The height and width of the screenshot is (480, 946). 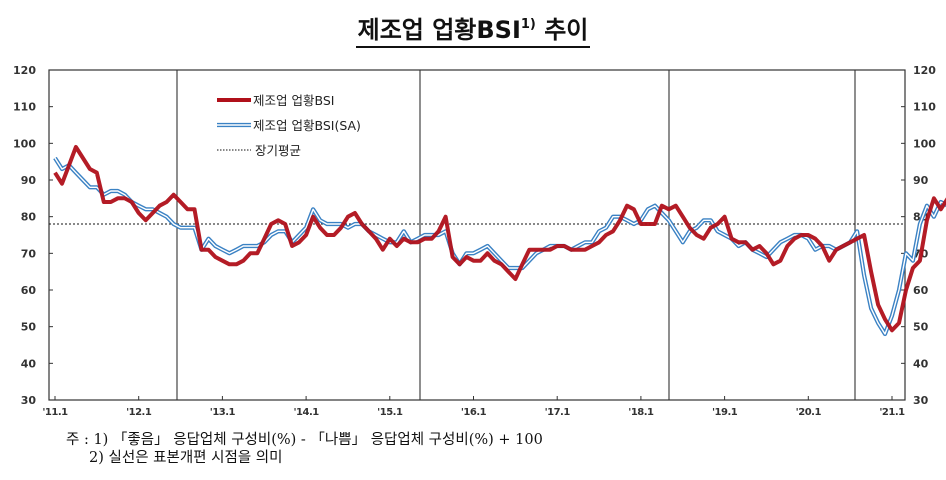 I want to click on x-tick-label: '15.1, so click(x=390, y=412).